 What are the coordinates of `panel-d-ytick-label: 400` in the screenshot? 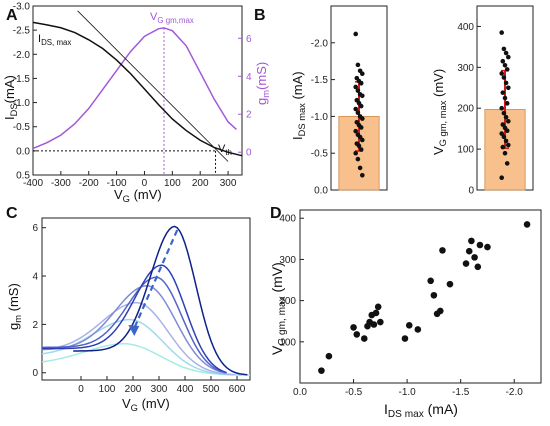 It's located at (287, 219).